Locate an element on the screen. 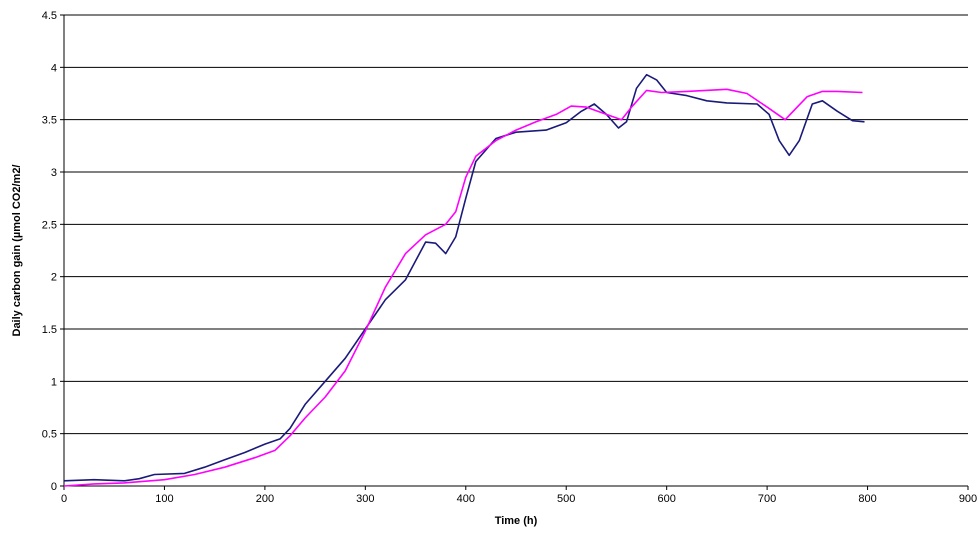  x-tick-label: 500 is located at coordinates (566, 499).